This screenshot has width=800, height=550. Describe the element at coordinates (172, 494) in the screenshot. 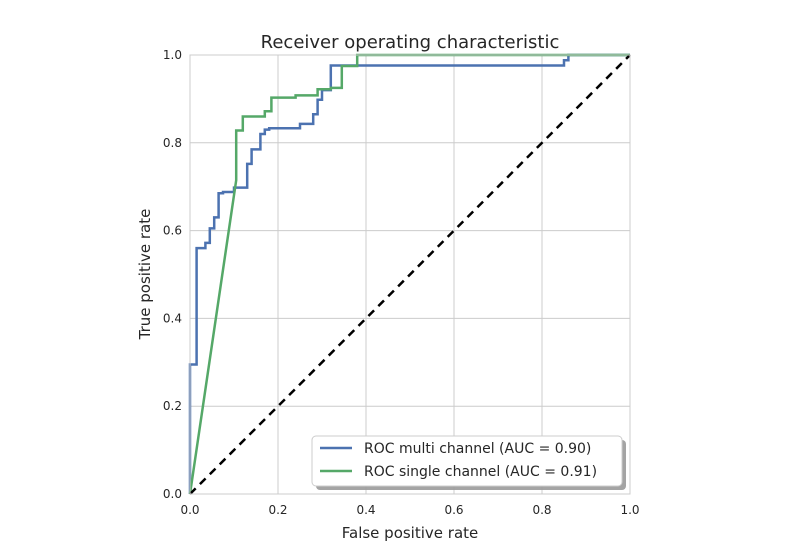

I see `y-tick-label: 0.0` at that location.